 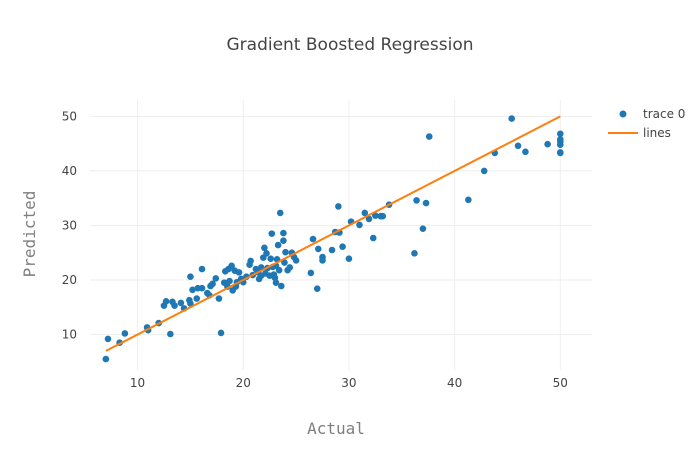 I want to click on y-tick-label: 50, so click(x=69, y=116).